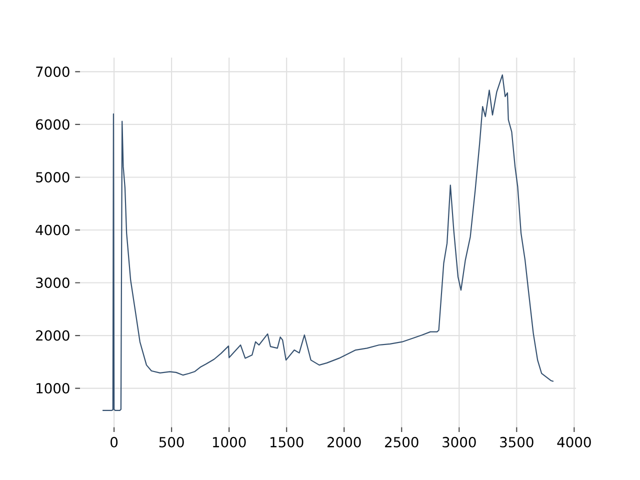  Describe the element at coordinates (287, 442) in the screenshot. I see `x-tick-label: 1500` at that location.